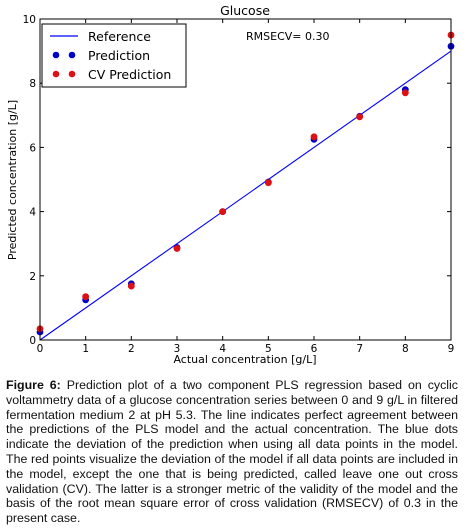 Image resolution: width=464 pixels, height=532 pixels. I want to click on y-tick-label: 0, so click(32, 341).